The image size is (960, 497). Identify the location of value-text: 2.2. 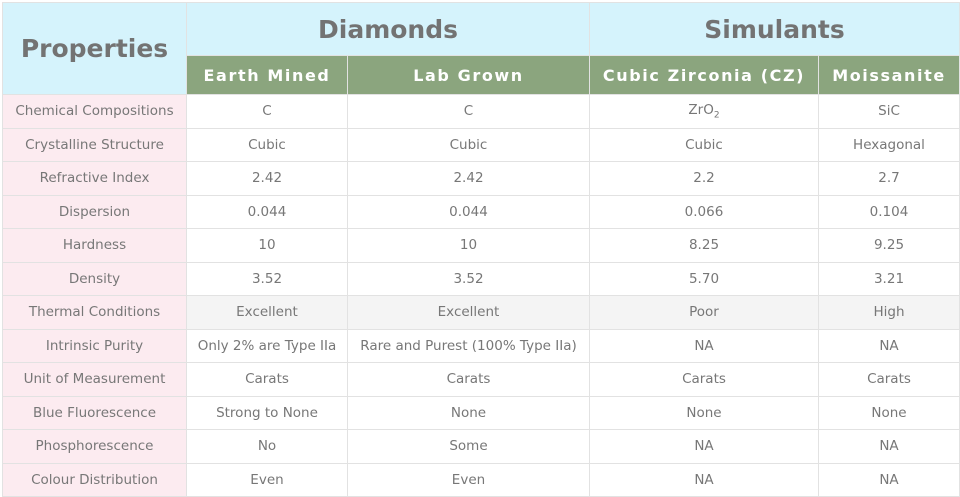
(704, 178).